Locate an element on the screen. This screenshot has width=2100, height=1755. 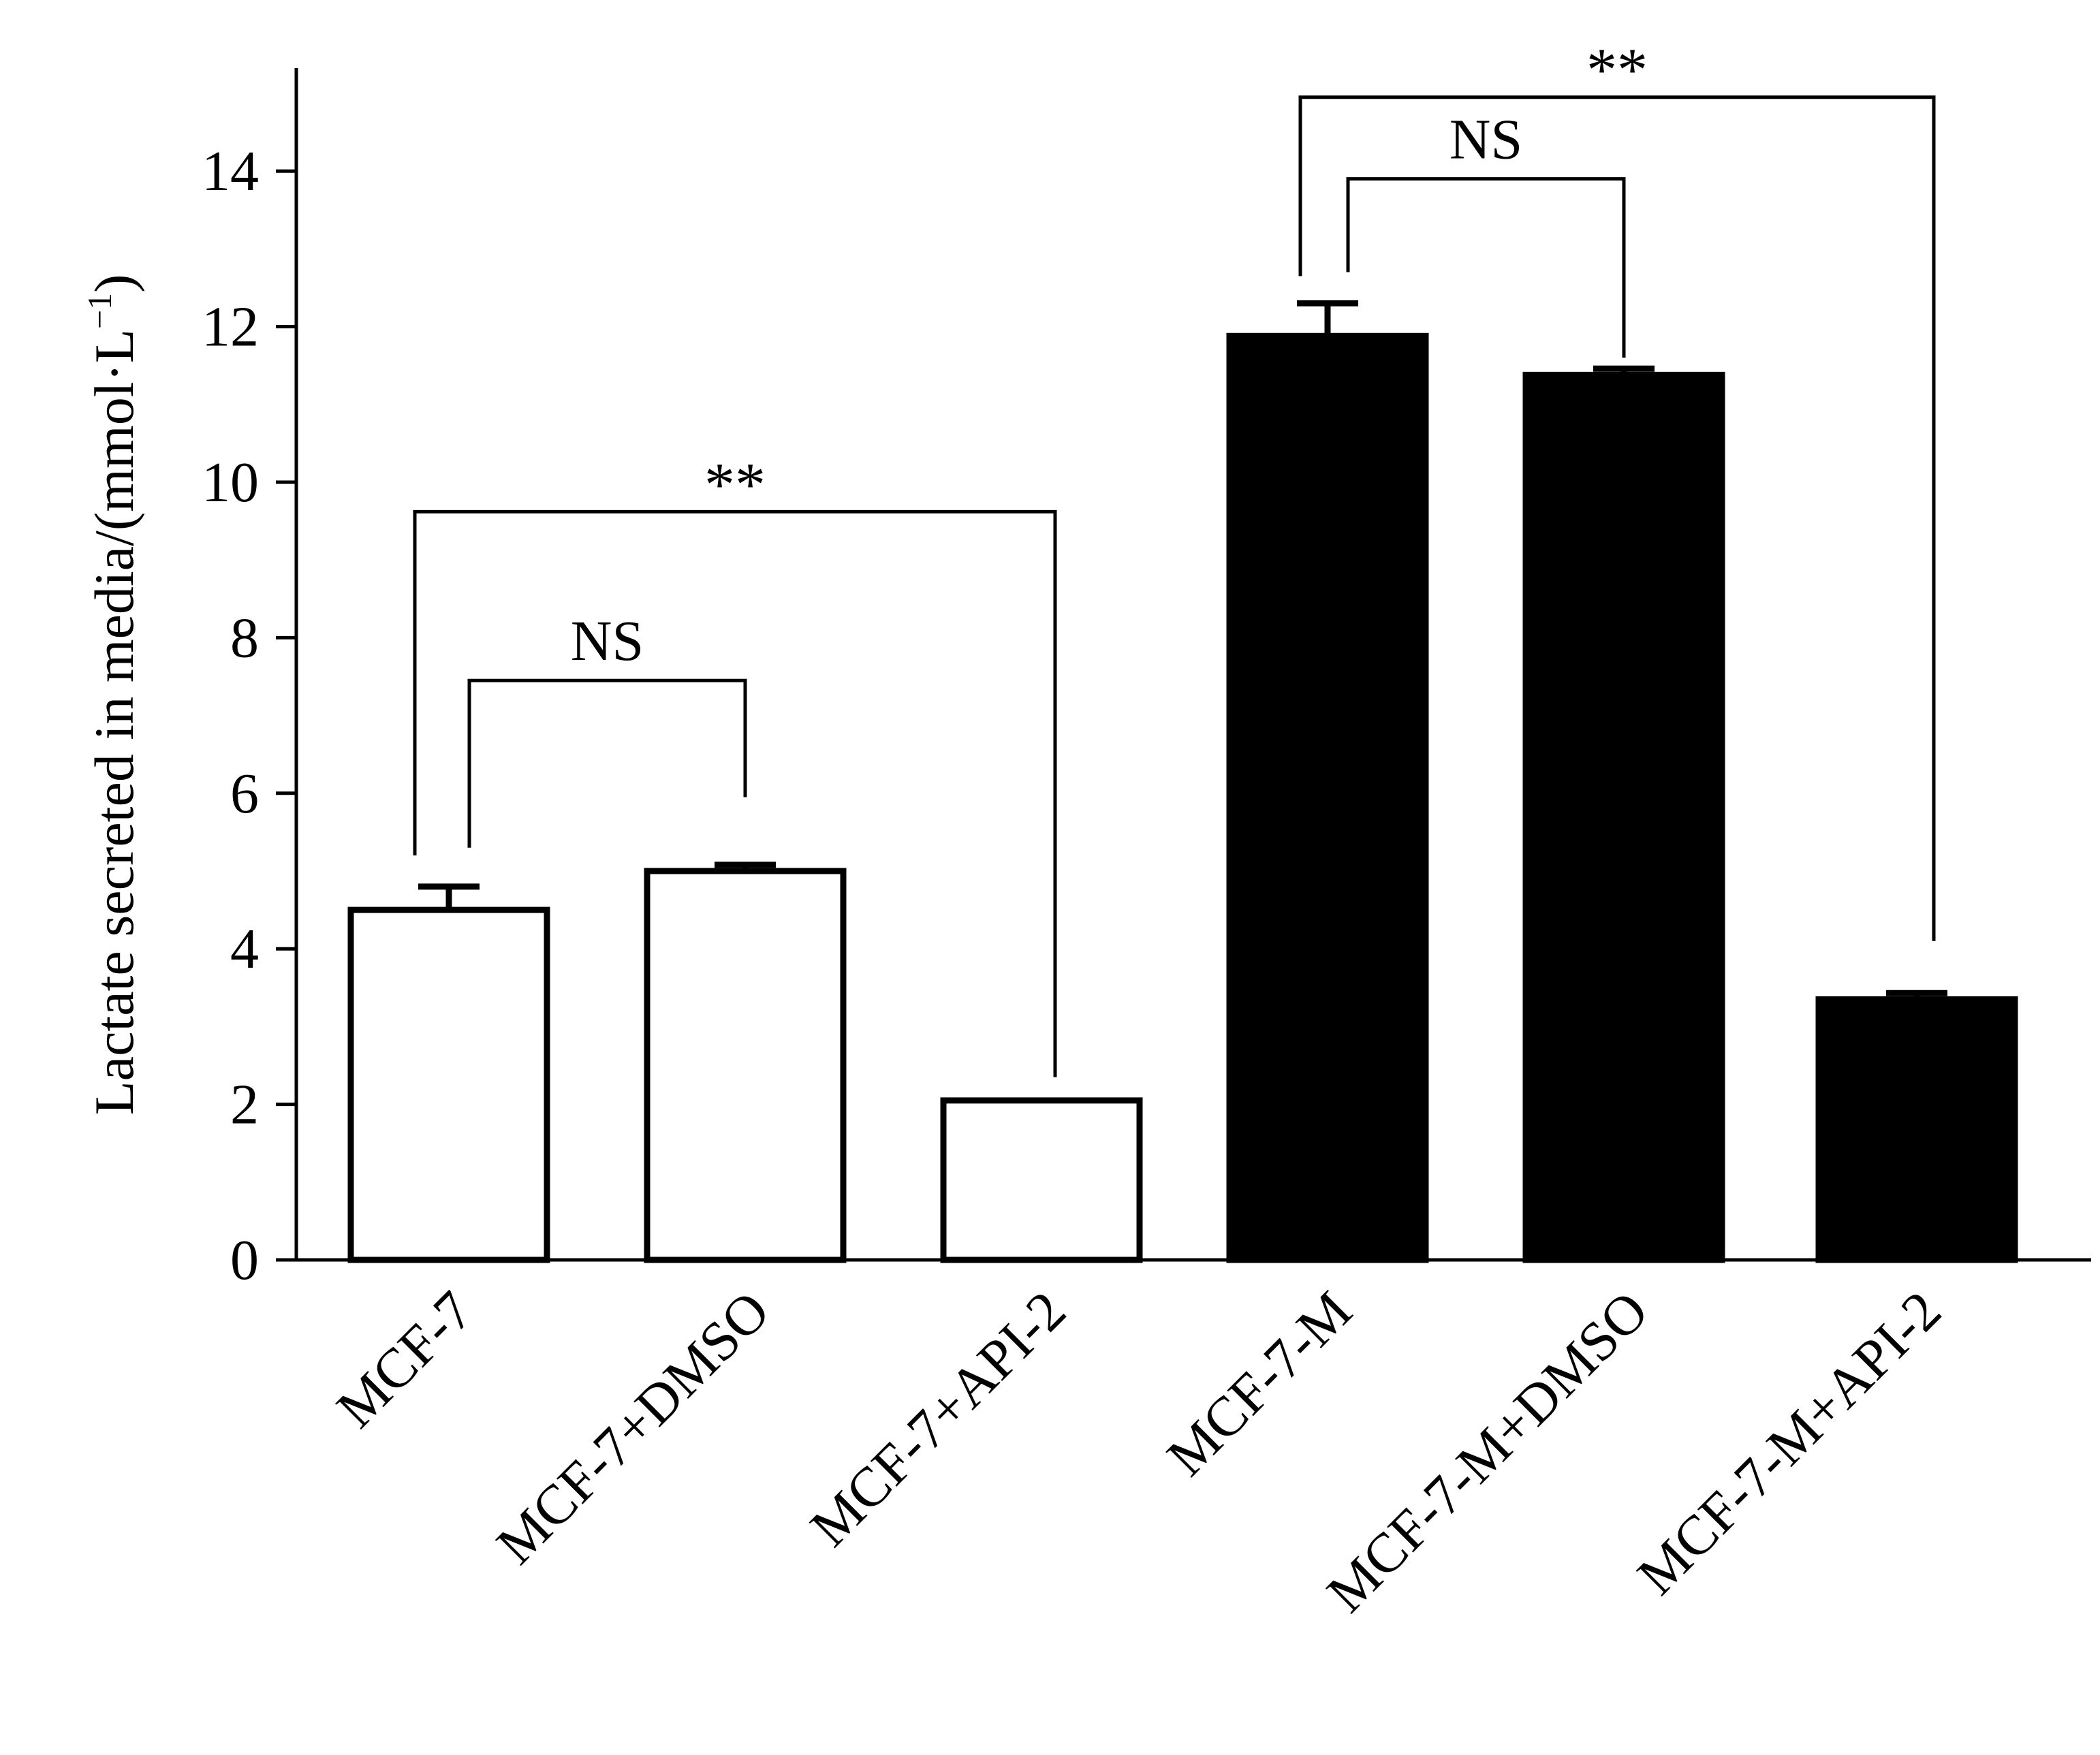
y-tick-label: 4 is located at coordinates (244, 949).